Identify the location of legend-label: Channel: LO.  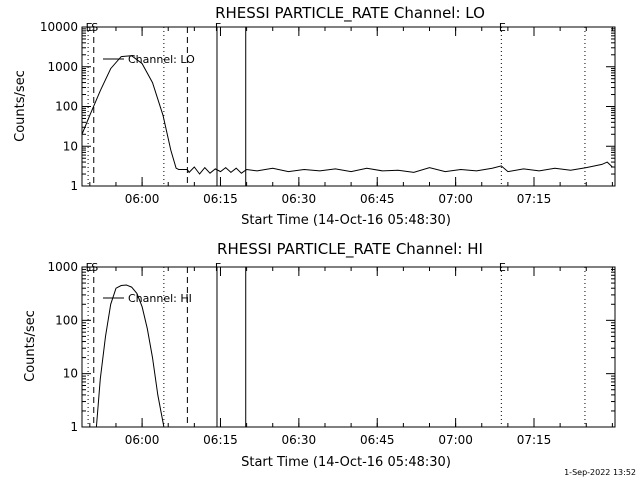
(161, 59).